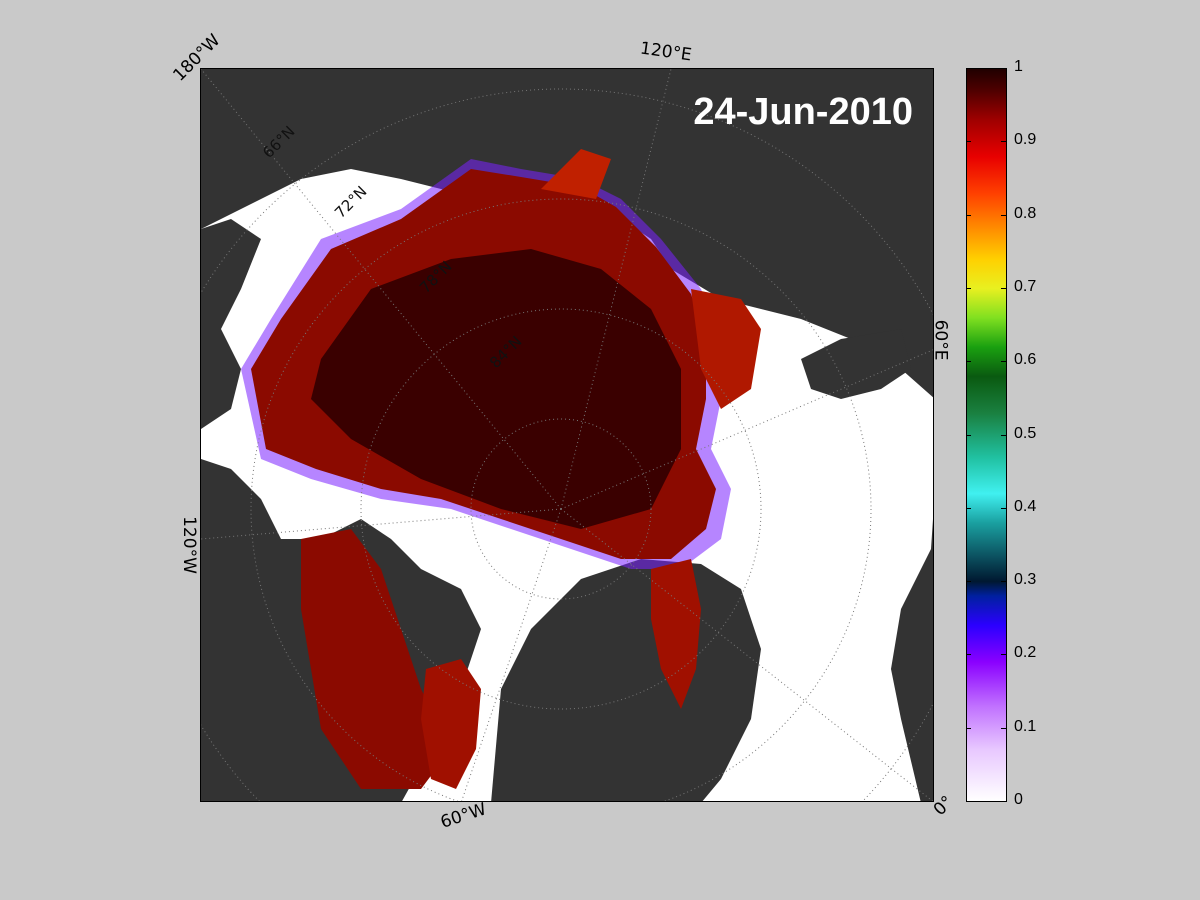  Describe the element at coordinates (1025, 726) in the screenshot. I see `colorbar-tick-label: 0.1` at that location.